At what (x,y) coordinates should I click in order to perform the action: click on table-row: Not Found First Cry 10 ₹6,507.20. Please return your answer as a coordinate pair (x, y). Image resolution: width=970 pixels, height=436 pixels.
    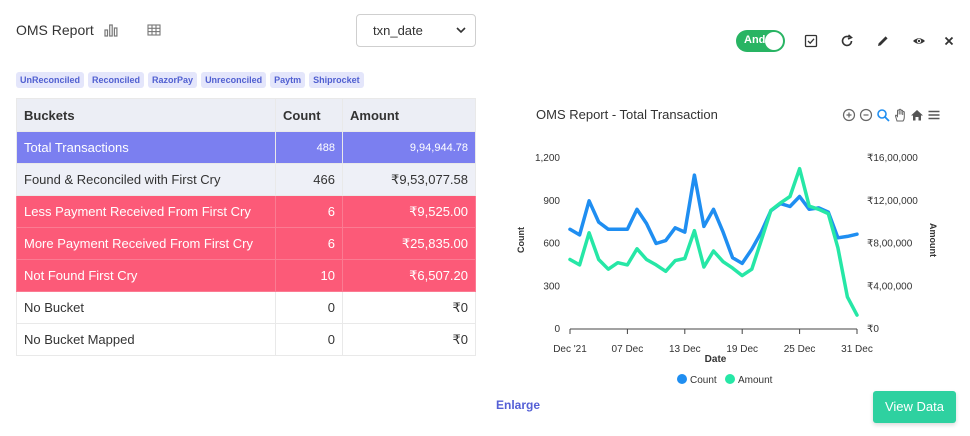
    Looking at the image, I should click on (246, 275).